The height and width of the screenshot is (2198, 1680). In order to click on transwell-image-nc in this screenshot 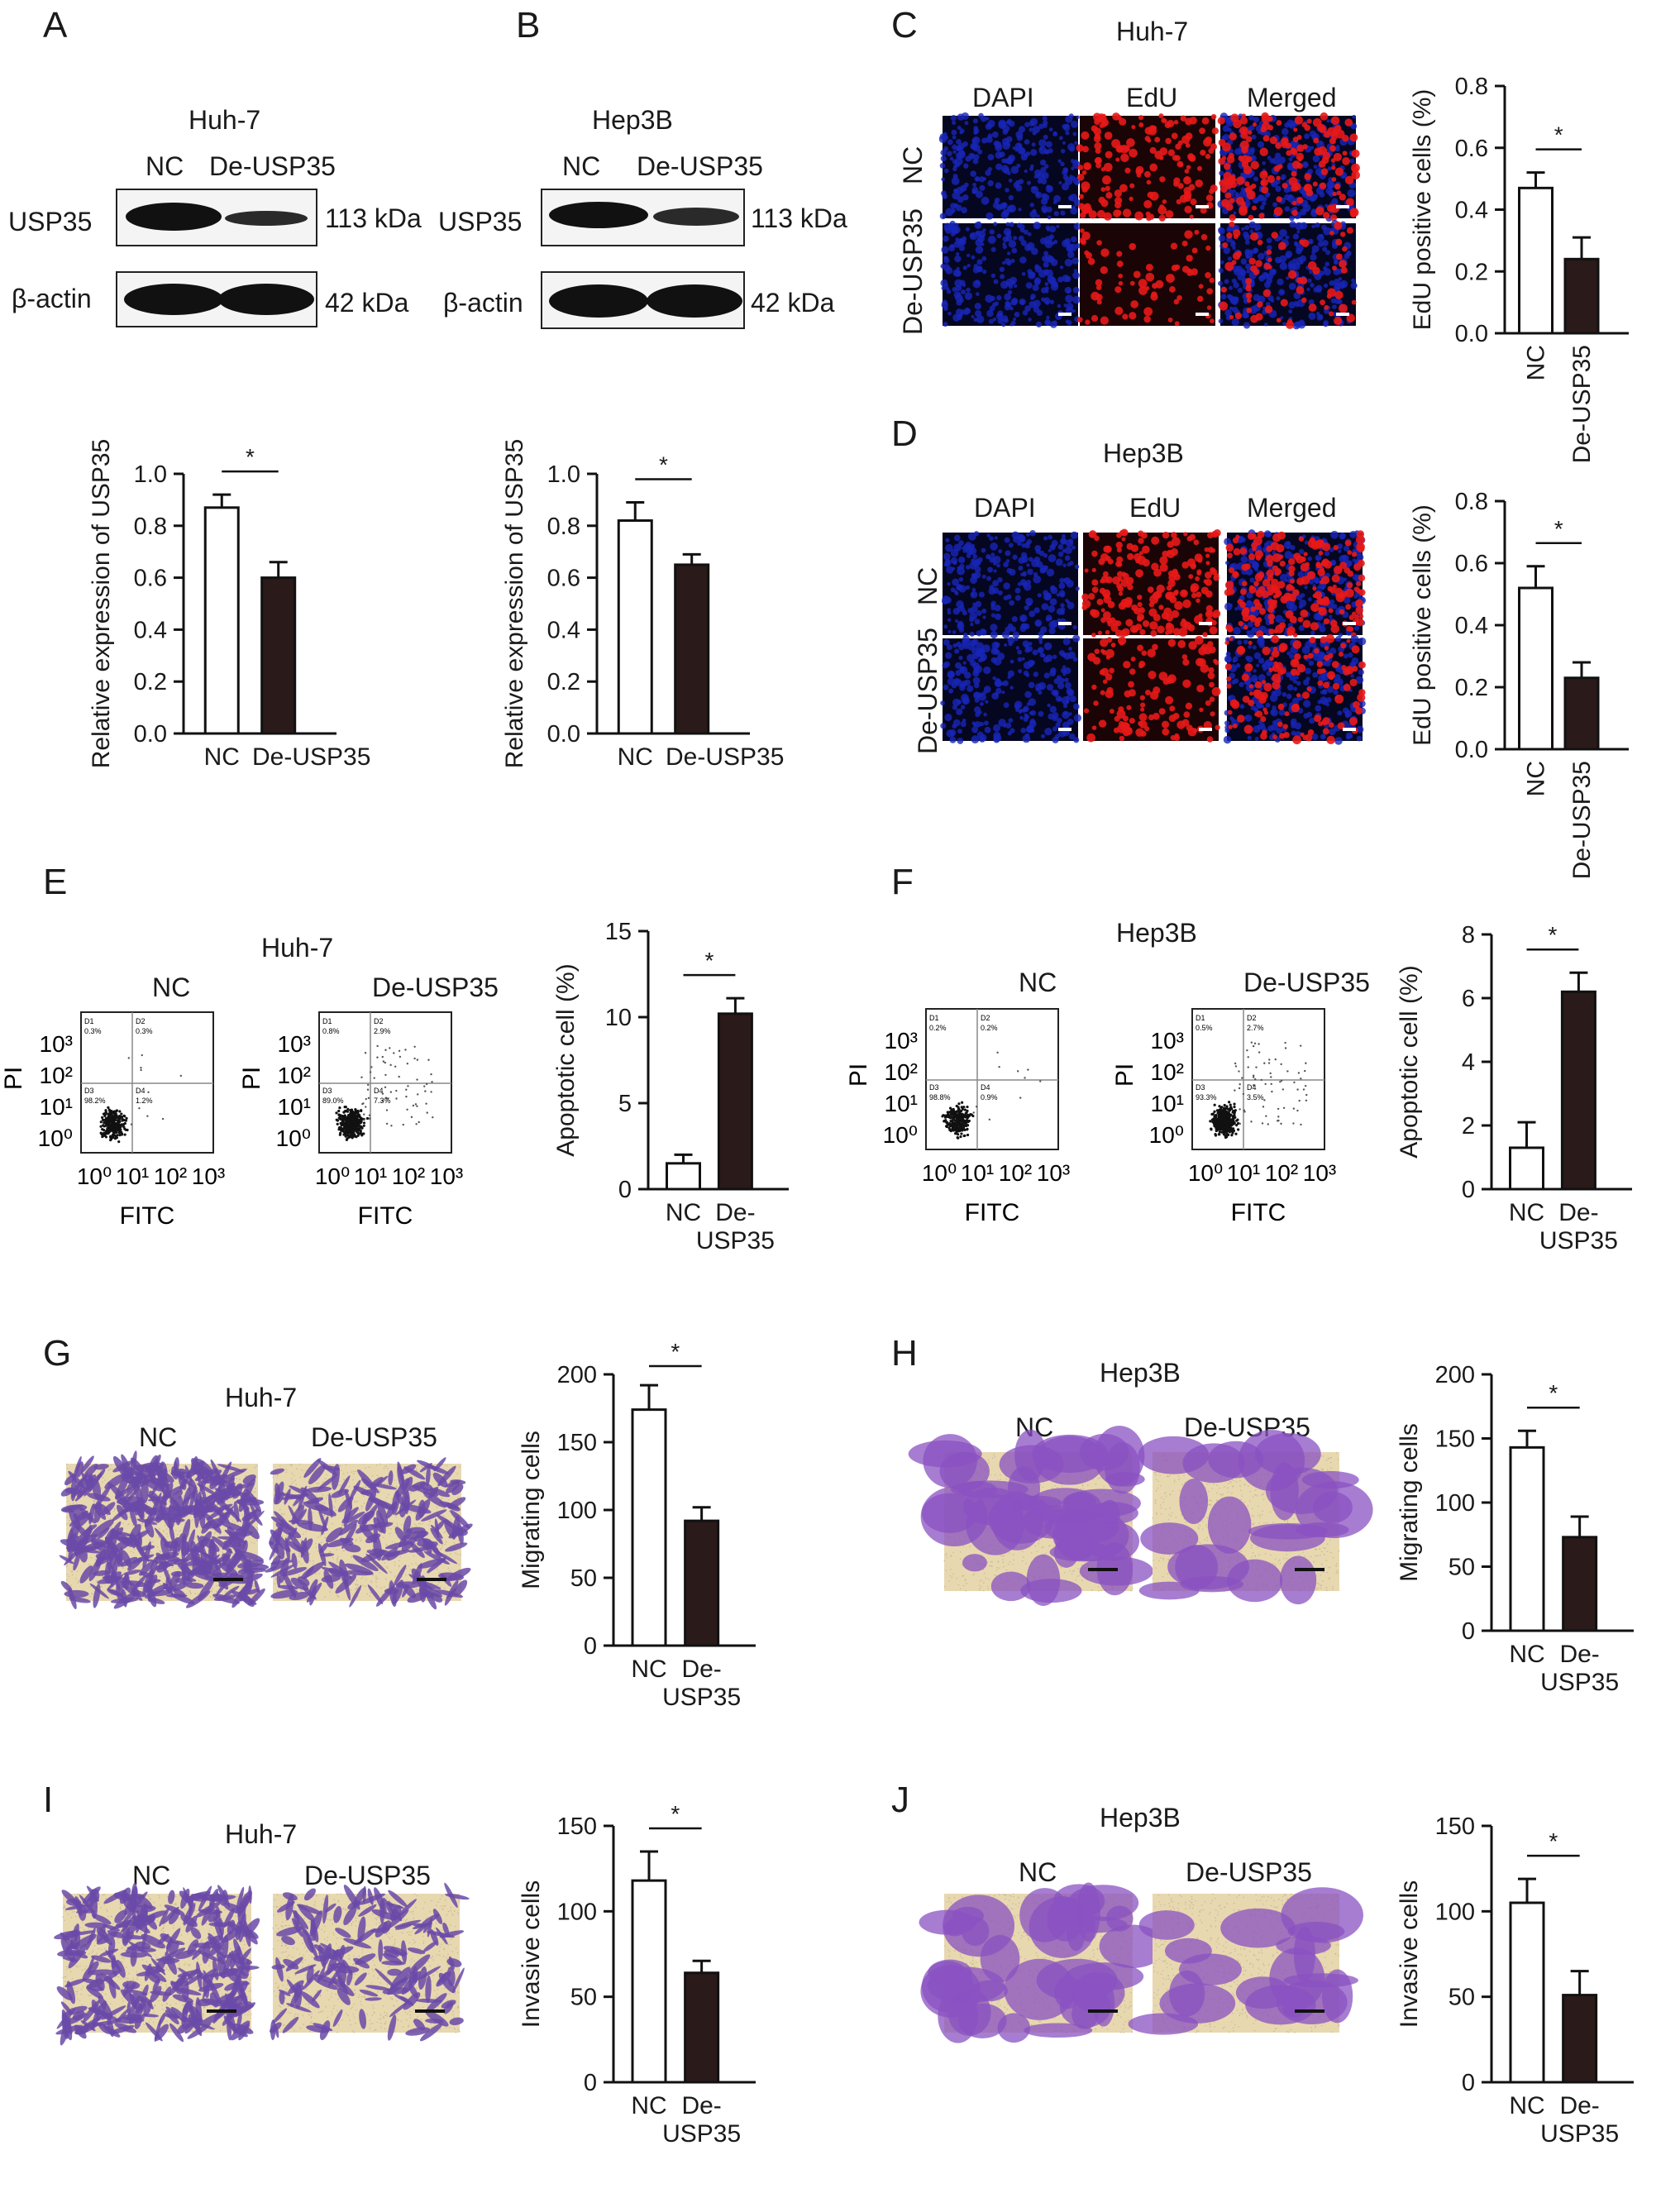, I will do `click(1038, 1963)`.